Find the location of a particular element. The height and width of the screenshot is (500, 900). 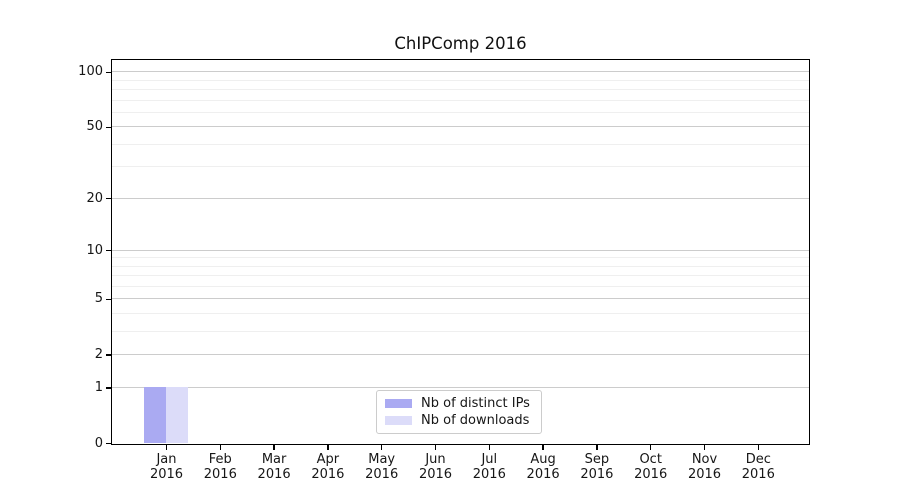

legend-label-distinct-ips: Nb of distinct IPs is located at coordinates (475, 403).